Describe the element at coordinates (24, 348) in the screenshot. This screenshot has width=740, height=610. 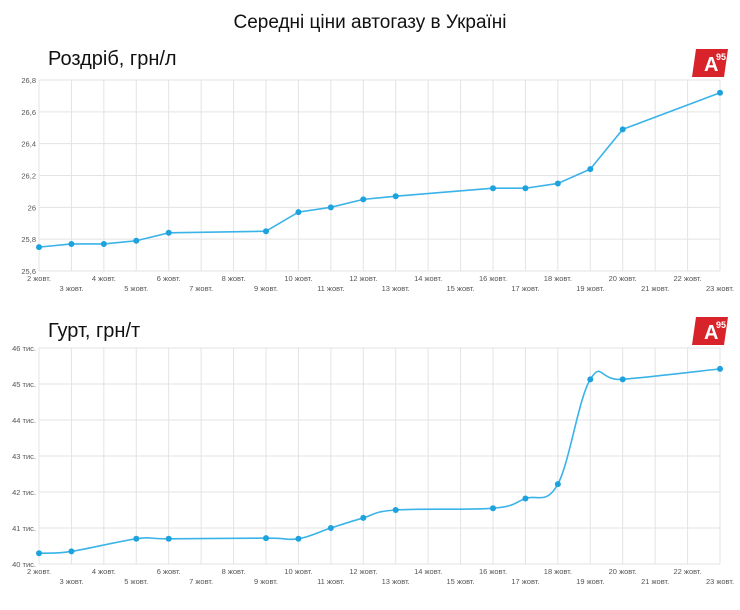
I see `y-tick-label: 46 тис.` at that location.